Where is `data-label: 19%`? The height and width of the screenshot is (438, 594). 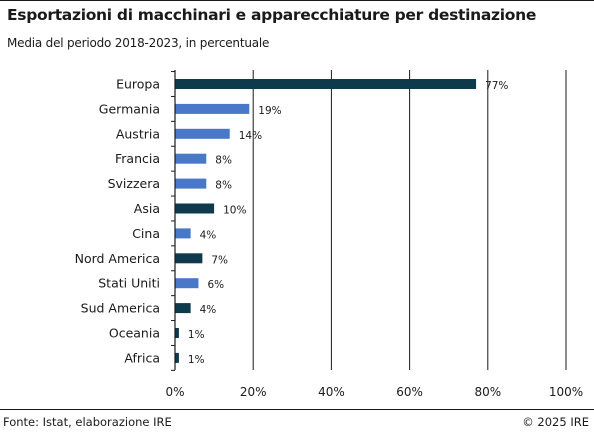 data-label: 19% is located at coordinates (269, 111).